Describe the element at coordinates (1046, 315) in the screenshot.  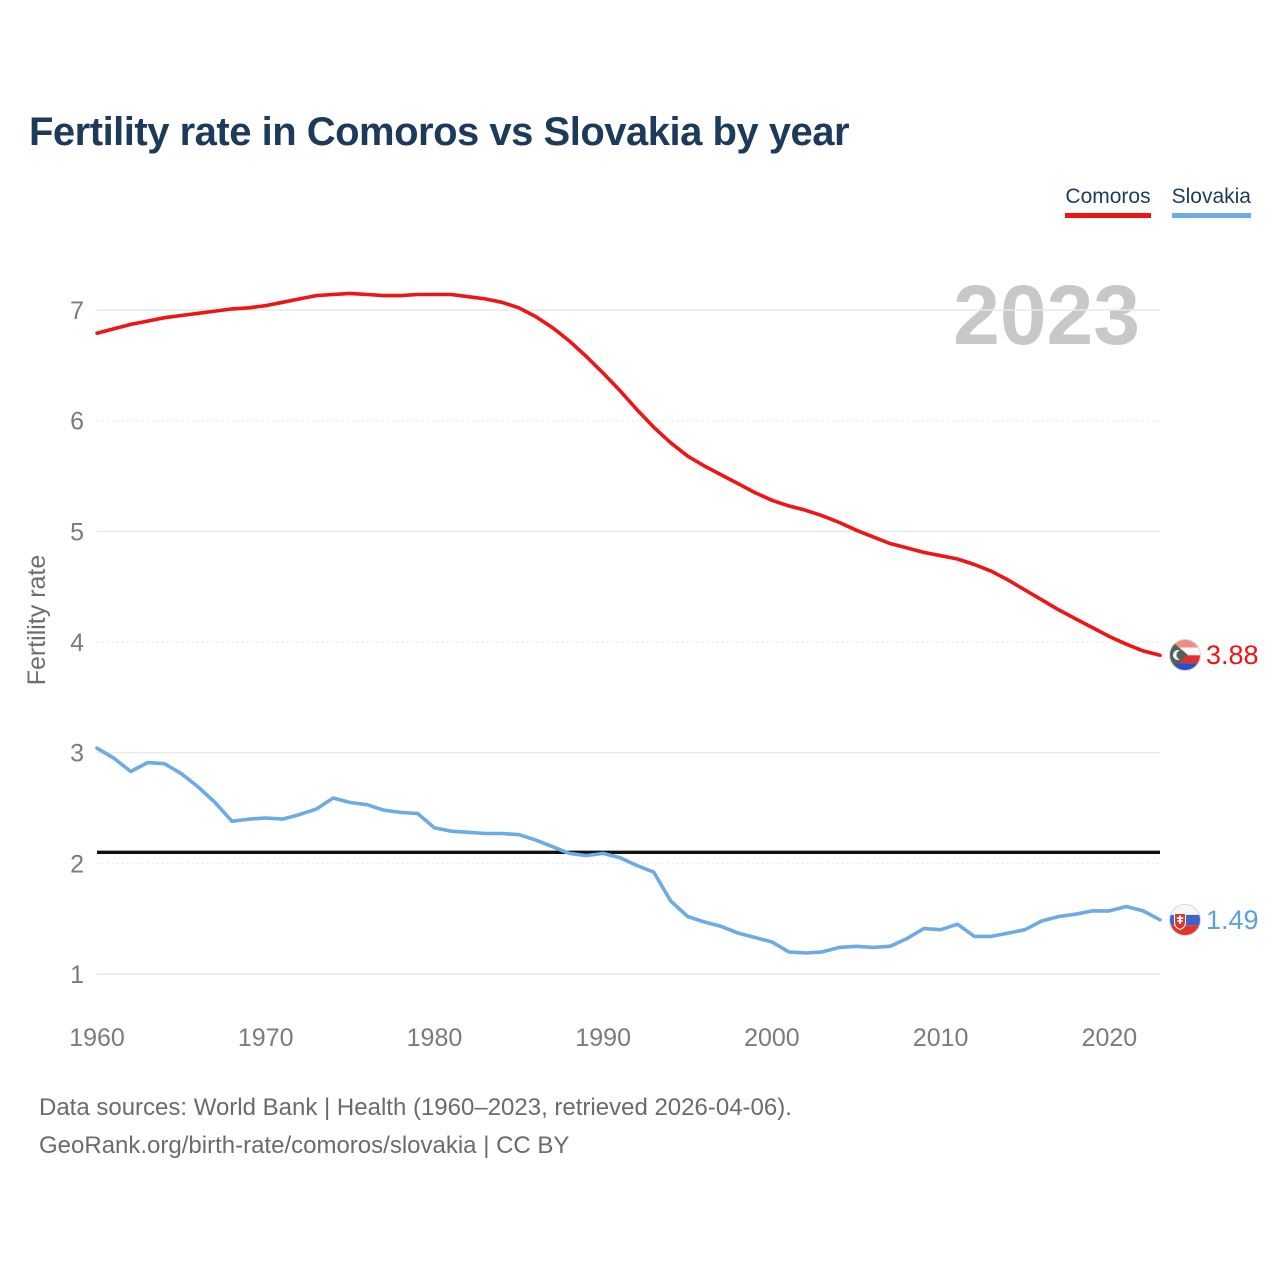
I see `watermark-year: 2023` at that location.